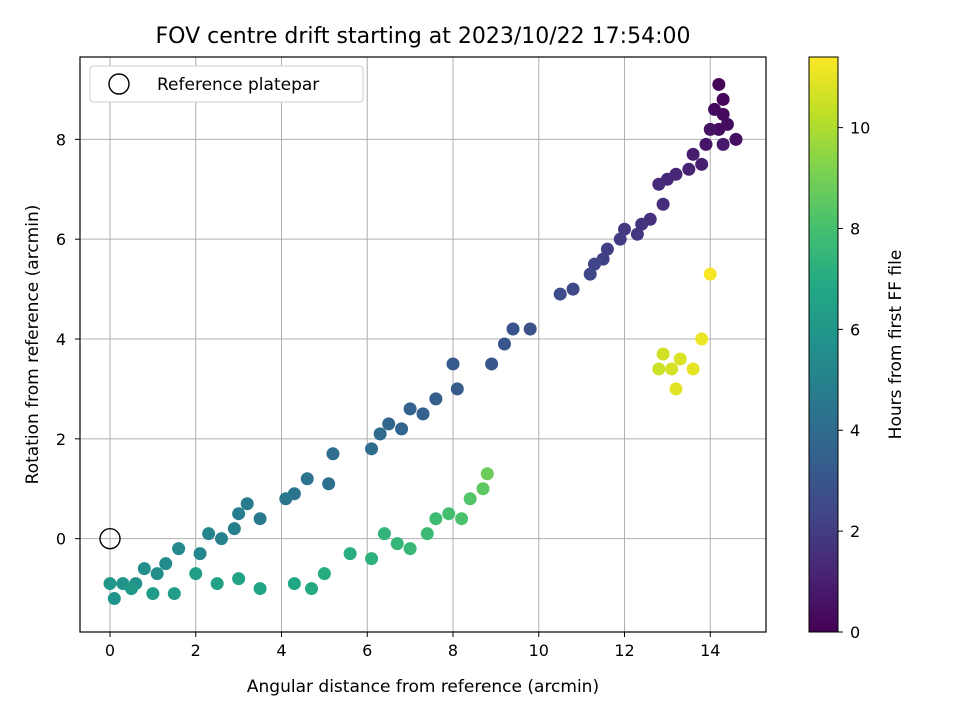  Describe the element at coordinates (453, 650) in the screenshot. I see `x-tick-label: 8` at that location.